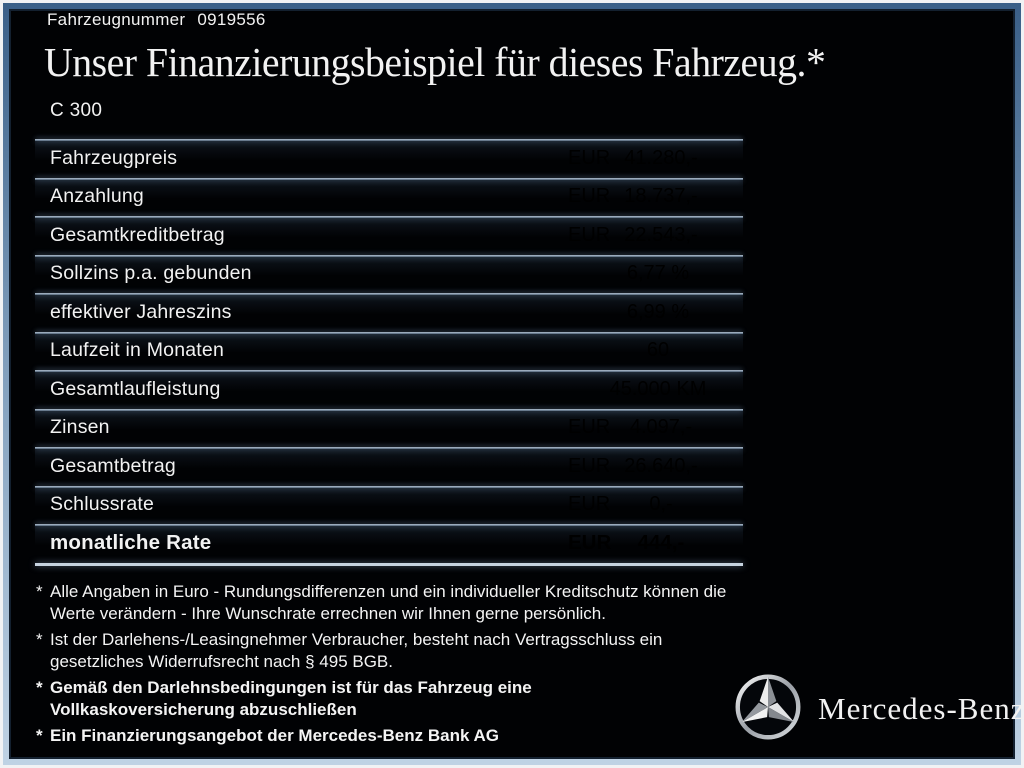  Describe the element at coordinates (768, 707) in the screenshot. I see `mercedes-star-icon` at that location.